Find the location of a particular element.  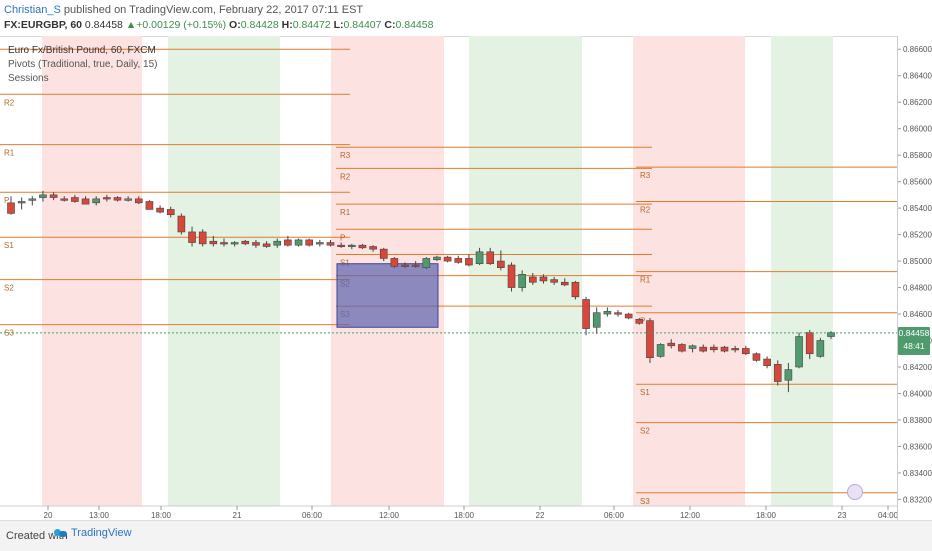

open-value: 0.84428 is located at coordinates (259, 25).